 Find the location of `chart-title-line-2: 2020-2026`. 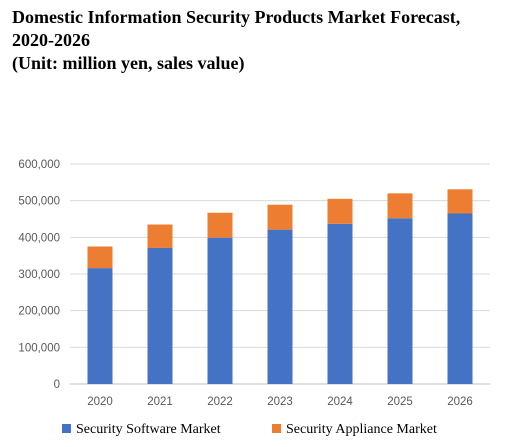

chart-title-line-2: 2020-2026 is located at coordinates (51, 40).